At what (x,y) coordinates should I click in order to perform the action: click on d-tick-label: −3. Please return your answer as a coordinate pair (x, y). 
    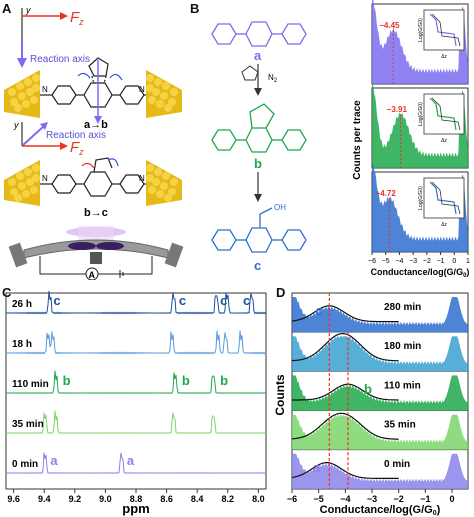
    Looking at the image, I should click on (372, 499).